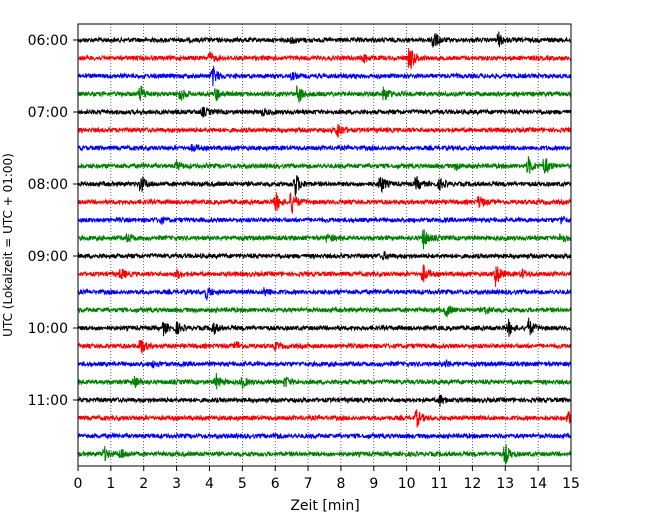 The image size is (650, 520). Describe the element at coordinates (48, 401) in the screenshot. I see `y-tick-label: 11:00` at that location.